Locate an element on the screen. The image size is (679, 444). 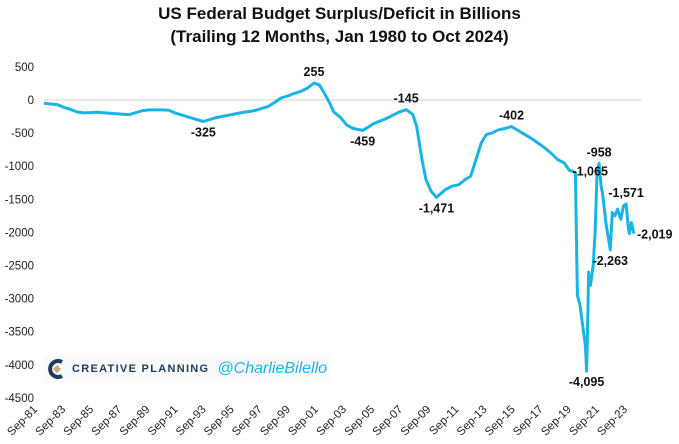
author-handle: @CharlieBilello is located at coordinates (272, 368).